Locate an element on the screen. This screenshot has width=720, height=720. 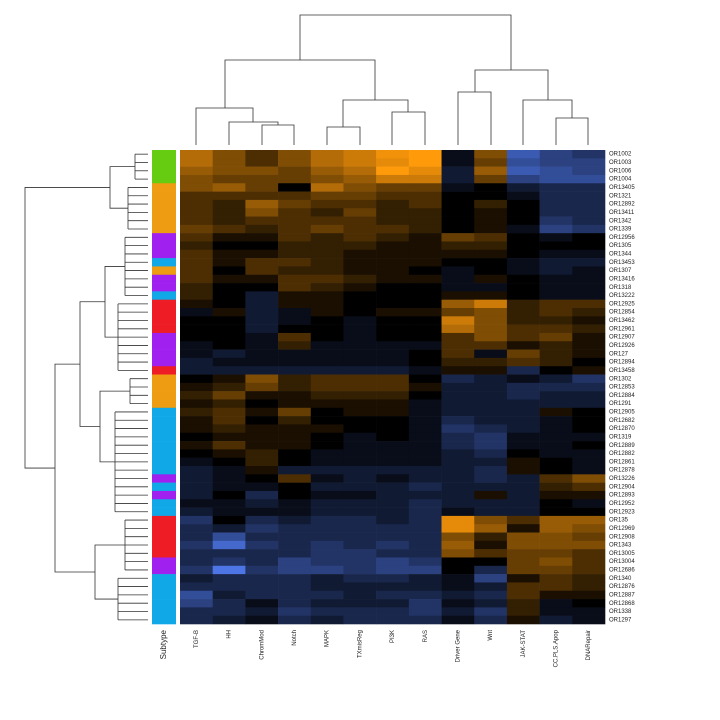
row-label: OR13405 is located at coordinates (622, 188).